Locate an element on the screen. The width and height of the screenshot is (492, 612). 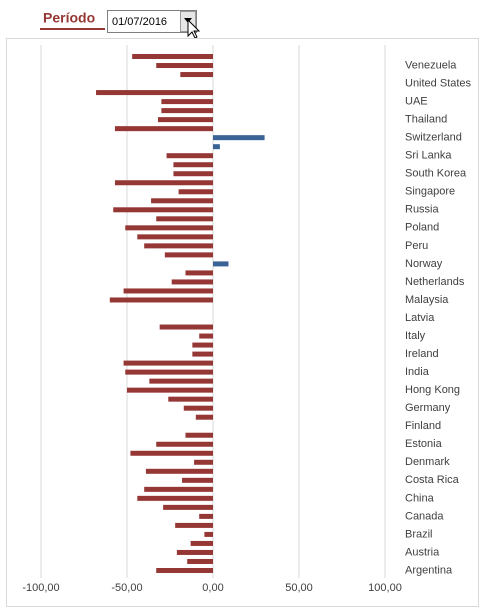
y-tick-label: Hong Kong is located at coordinates (432, 390).